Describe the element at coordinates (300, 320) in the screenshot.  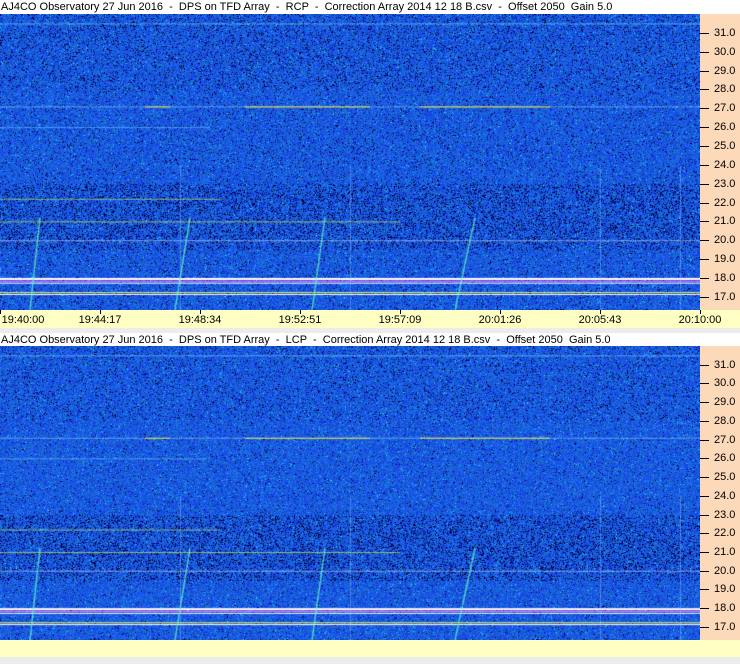
I see `time-tick-label: 19:52:51` at that location.